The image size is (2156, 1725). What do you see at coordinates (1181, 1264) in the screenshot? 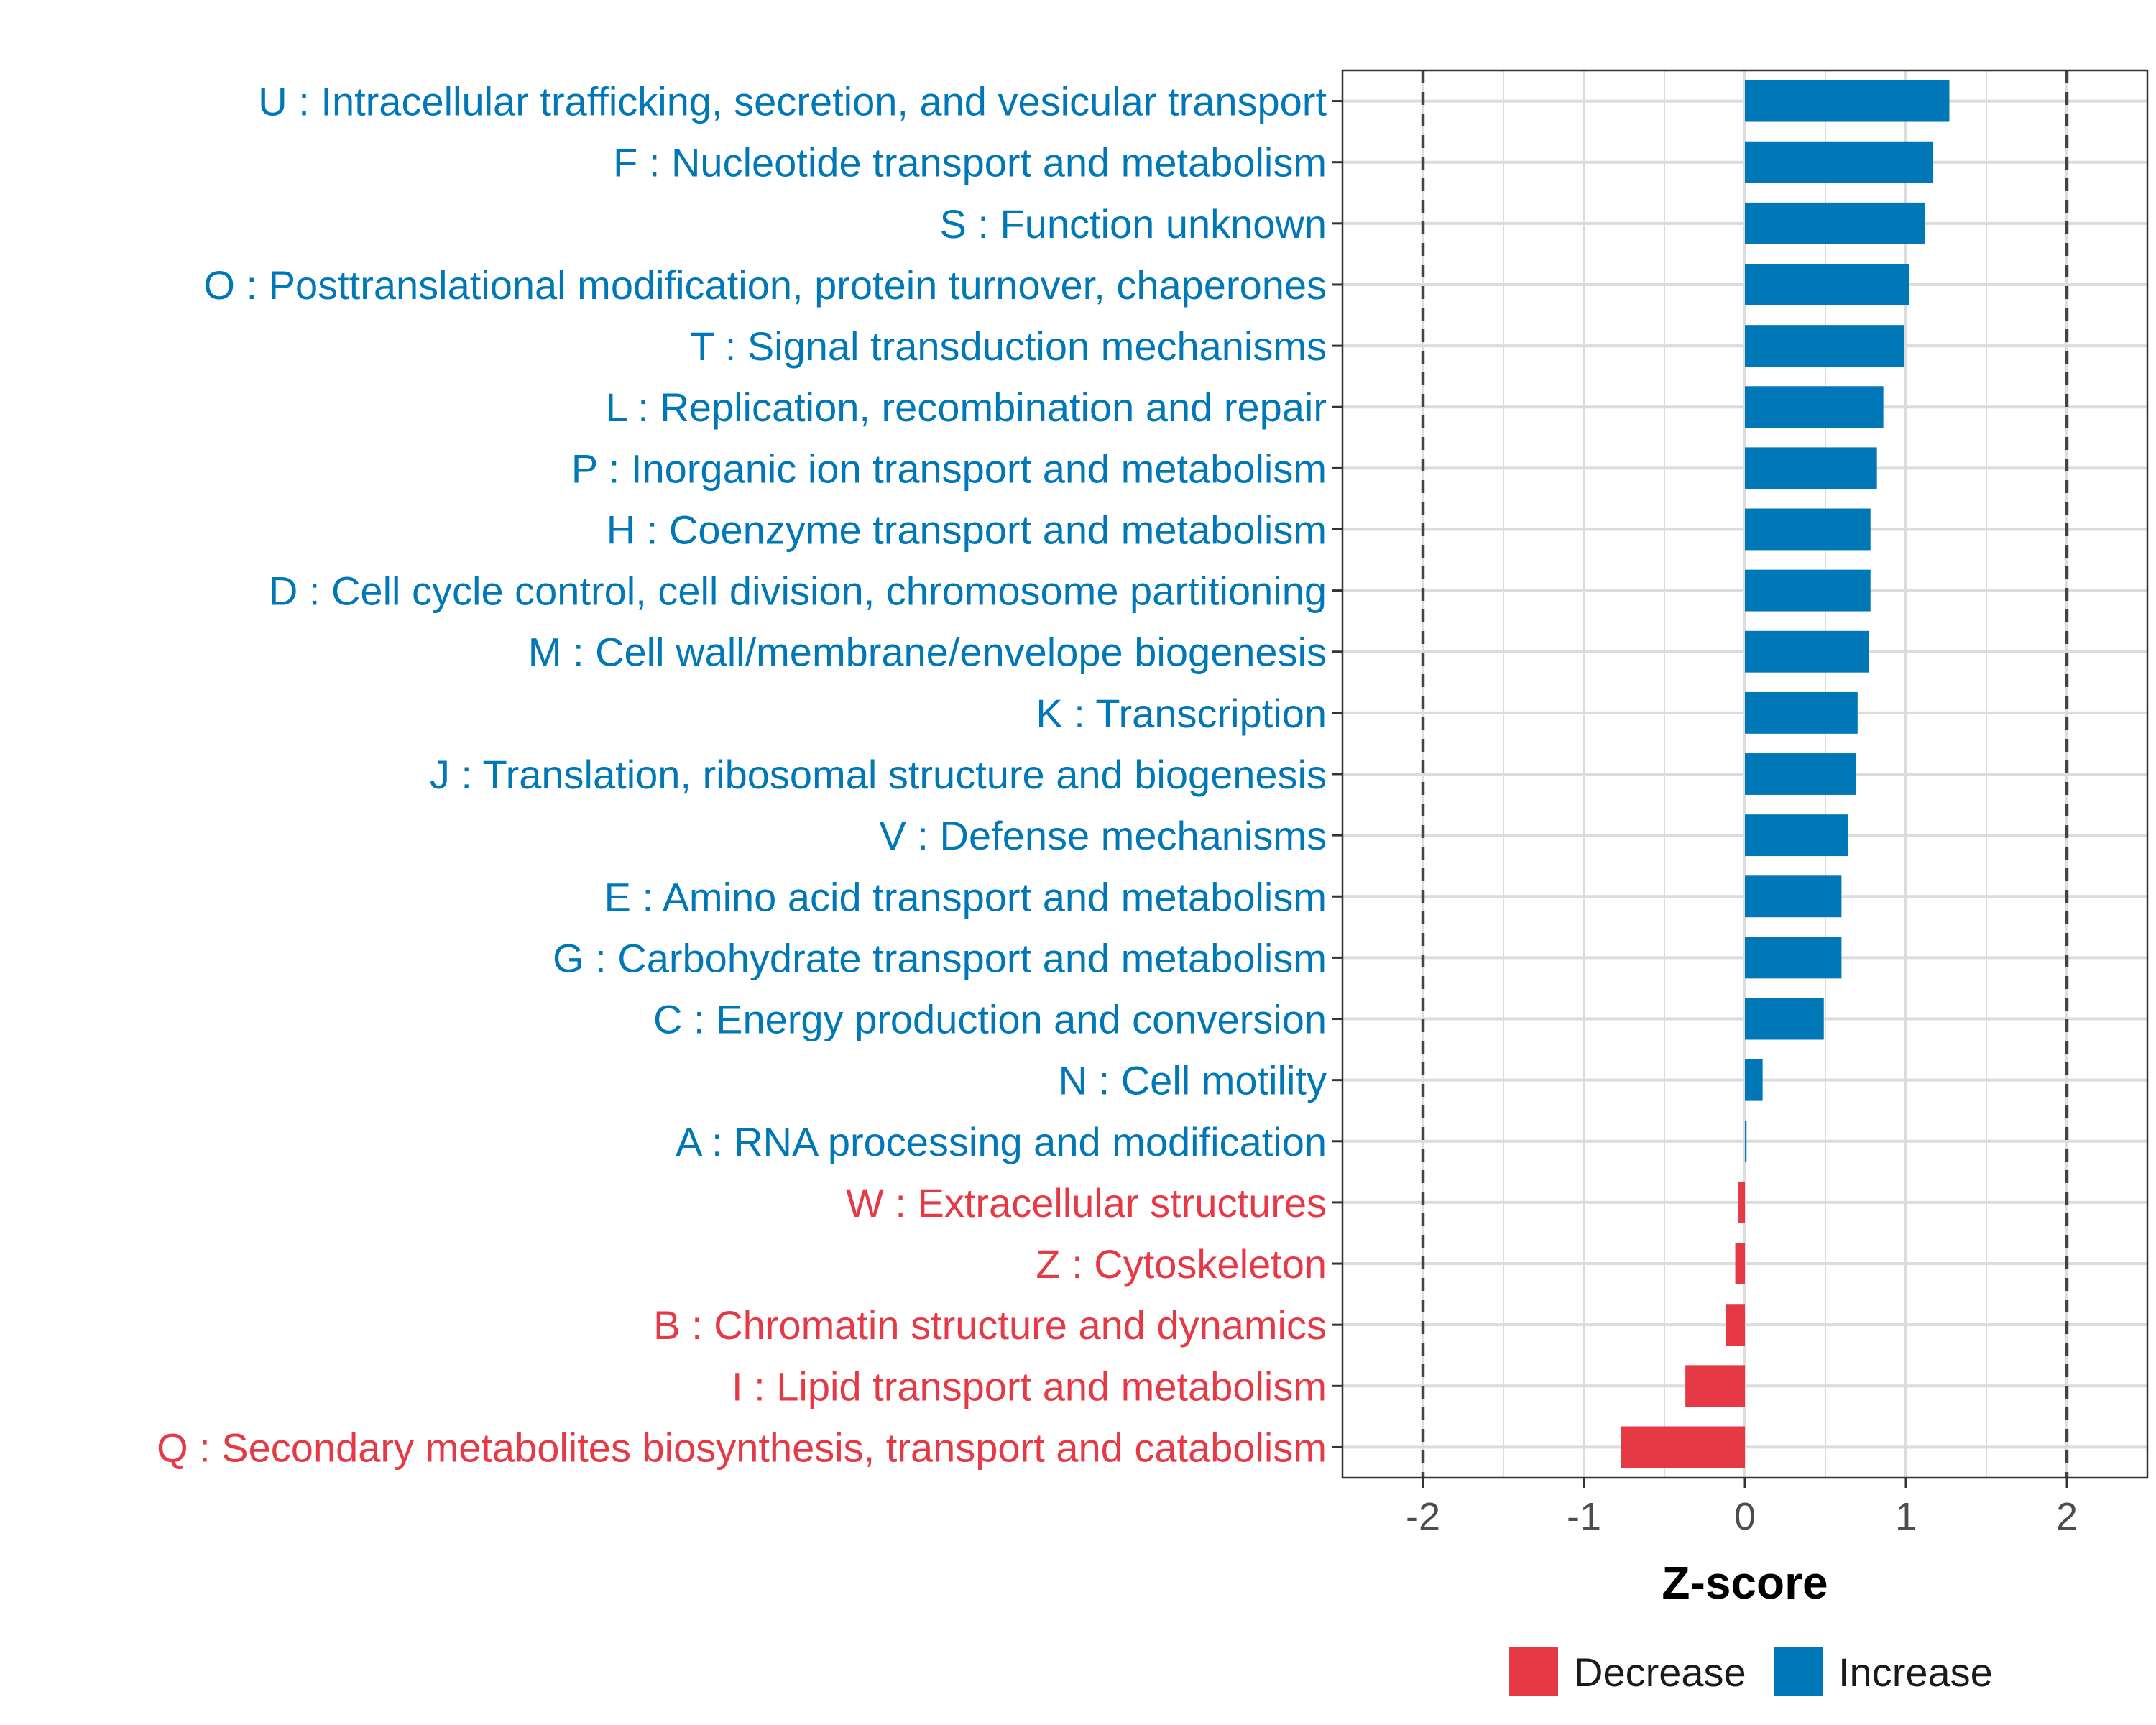
I see `category-label-z: Z : Cytoskeleton` at bounding box center [1181, 1264].